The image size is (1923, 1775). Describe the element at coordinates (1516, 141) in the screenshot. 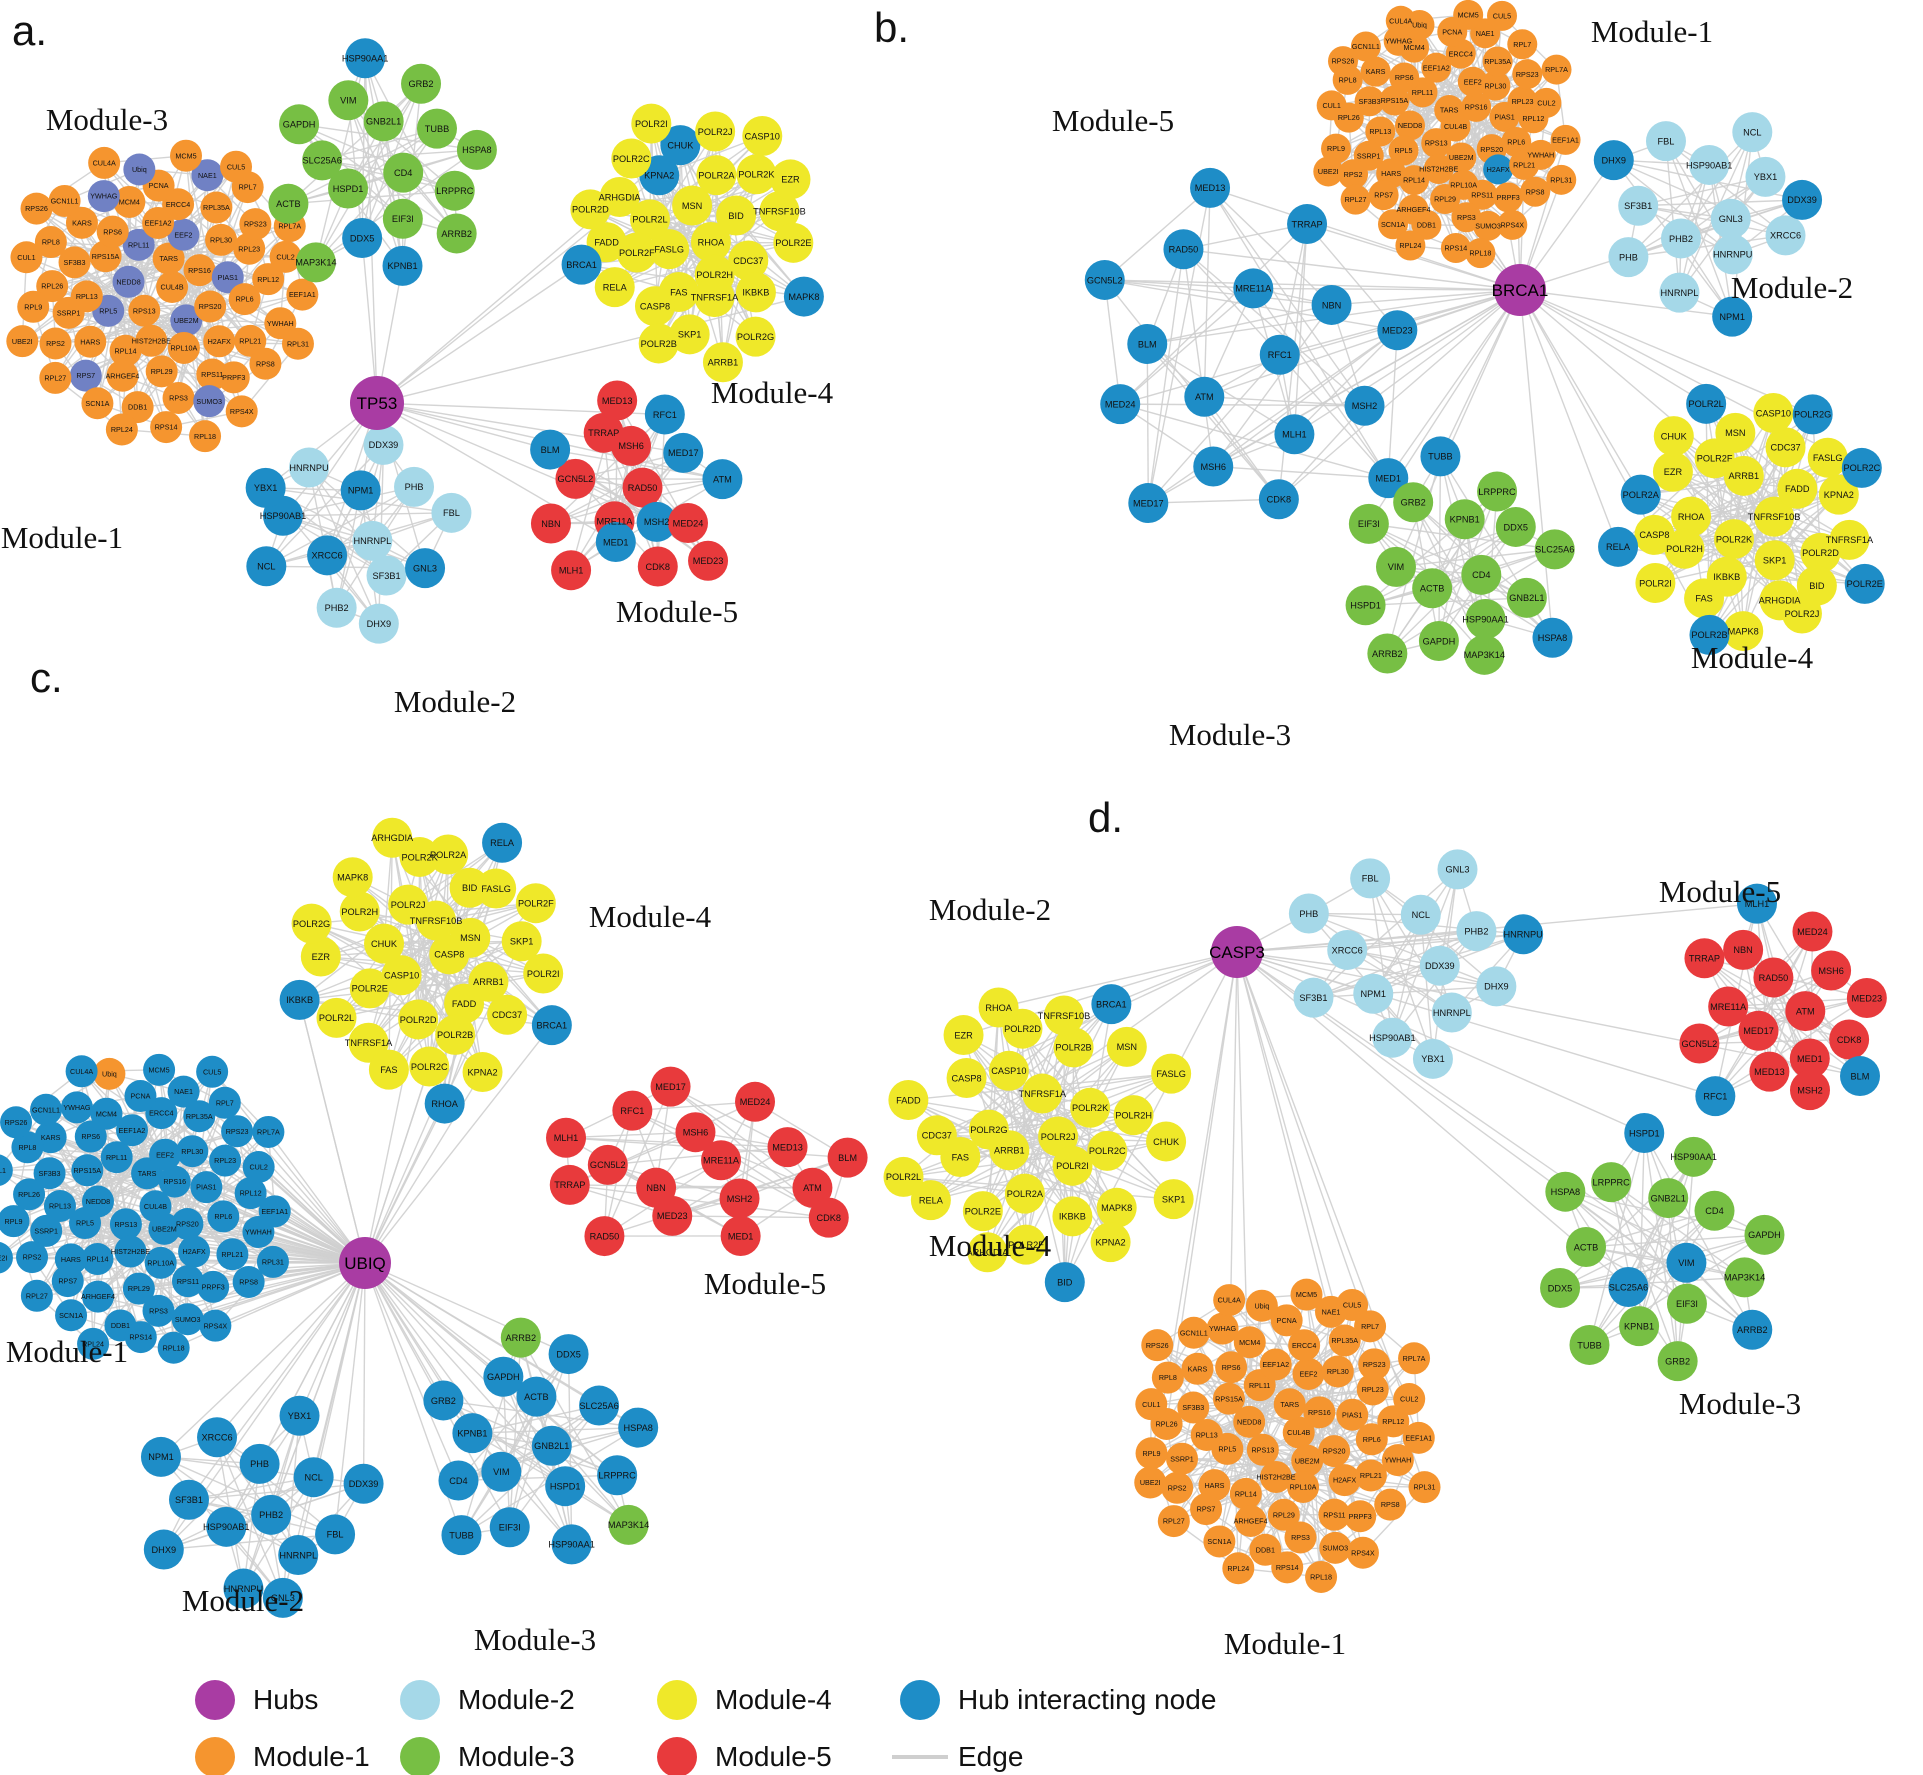

I see `node-RPL6` at that location.